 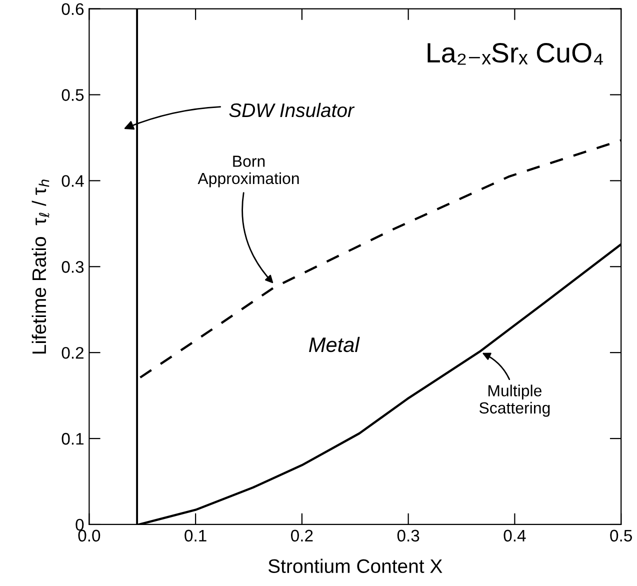 I want to click on x-tick-label: 0.2, so click(x=302, y=536).